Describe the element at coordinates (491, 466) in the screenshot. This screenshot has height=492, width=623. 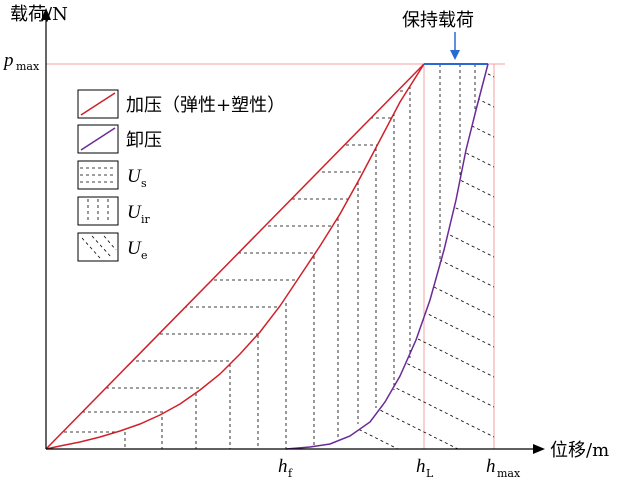
I see `h-max-label: h` at that location.